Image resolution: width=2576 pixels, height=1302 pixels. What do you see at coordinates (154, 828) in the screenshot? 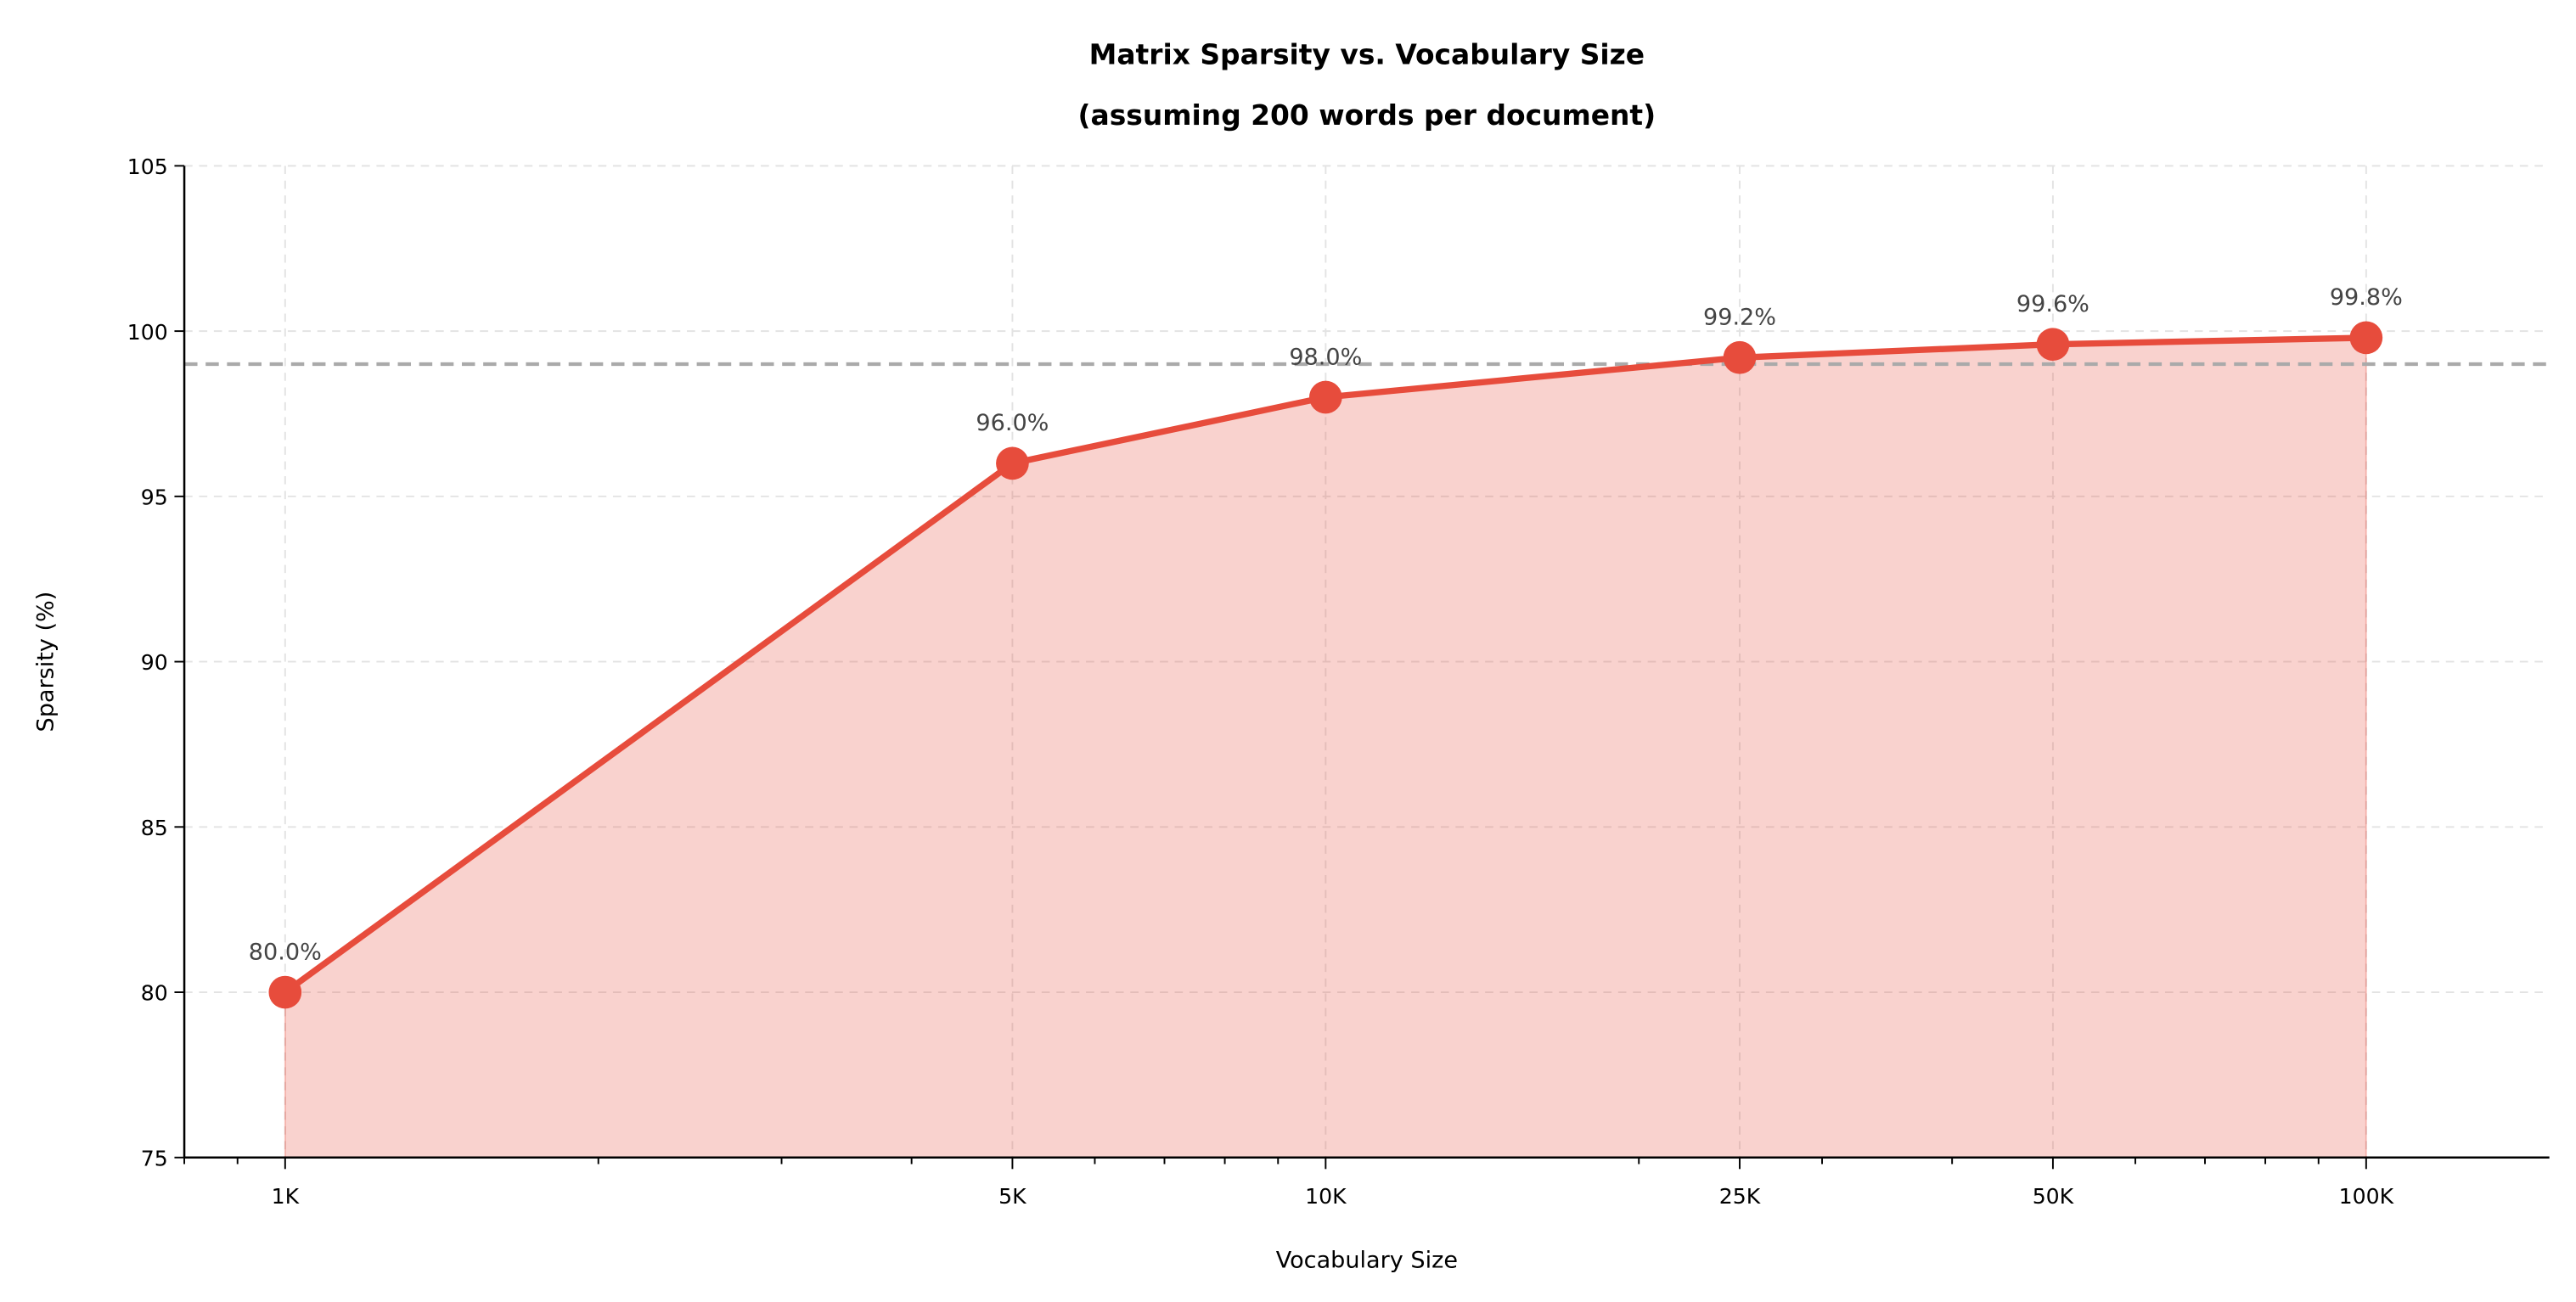
I see `y-tick-label: 85` at bounding box center [154, 828].